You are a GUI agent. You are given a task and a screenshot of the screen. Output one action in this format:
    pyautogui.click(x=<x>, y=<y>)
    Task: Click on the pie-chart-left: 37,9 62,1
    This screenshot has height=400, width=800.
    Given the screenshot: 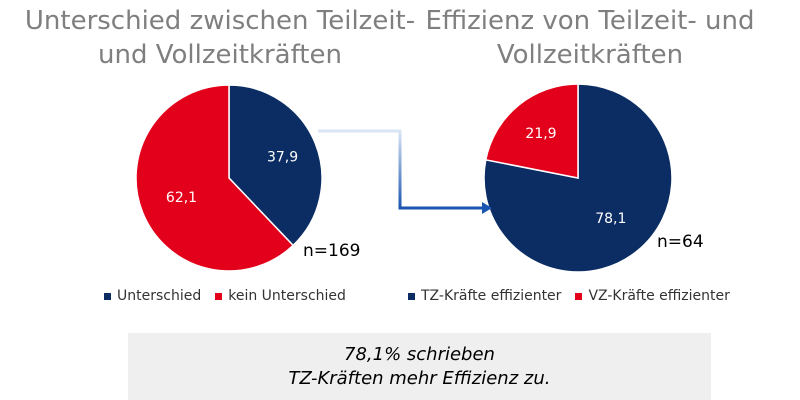 What is the action you would take?
    pyautogui.click(x=229, y=178)
    